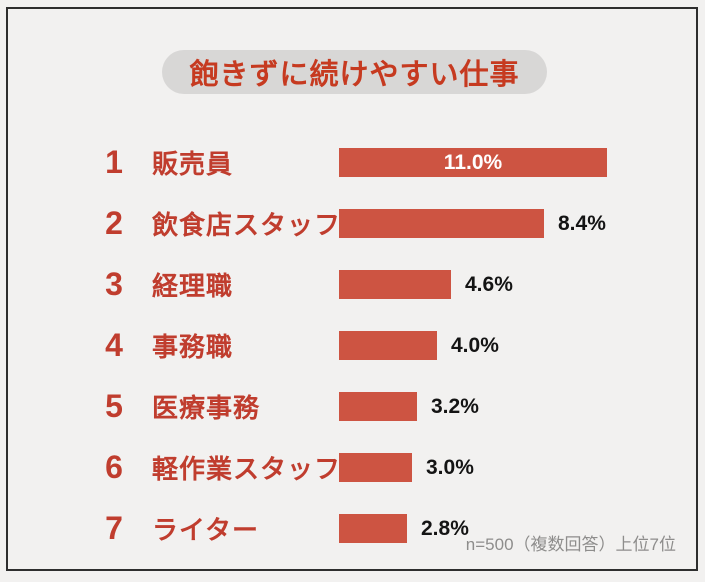 Image resolution: width=705 pixels, height=582 pixels. I want to click on ranking-row: 1 販売員 11.0%, so click(352, 162).